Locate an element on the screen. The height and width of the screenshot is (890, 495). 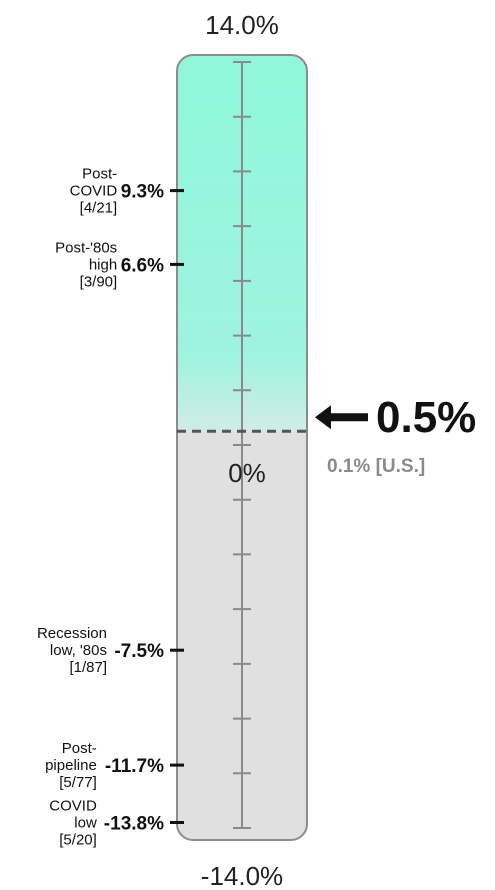
min-label: -14.0% is located at coordinates (242, 875).